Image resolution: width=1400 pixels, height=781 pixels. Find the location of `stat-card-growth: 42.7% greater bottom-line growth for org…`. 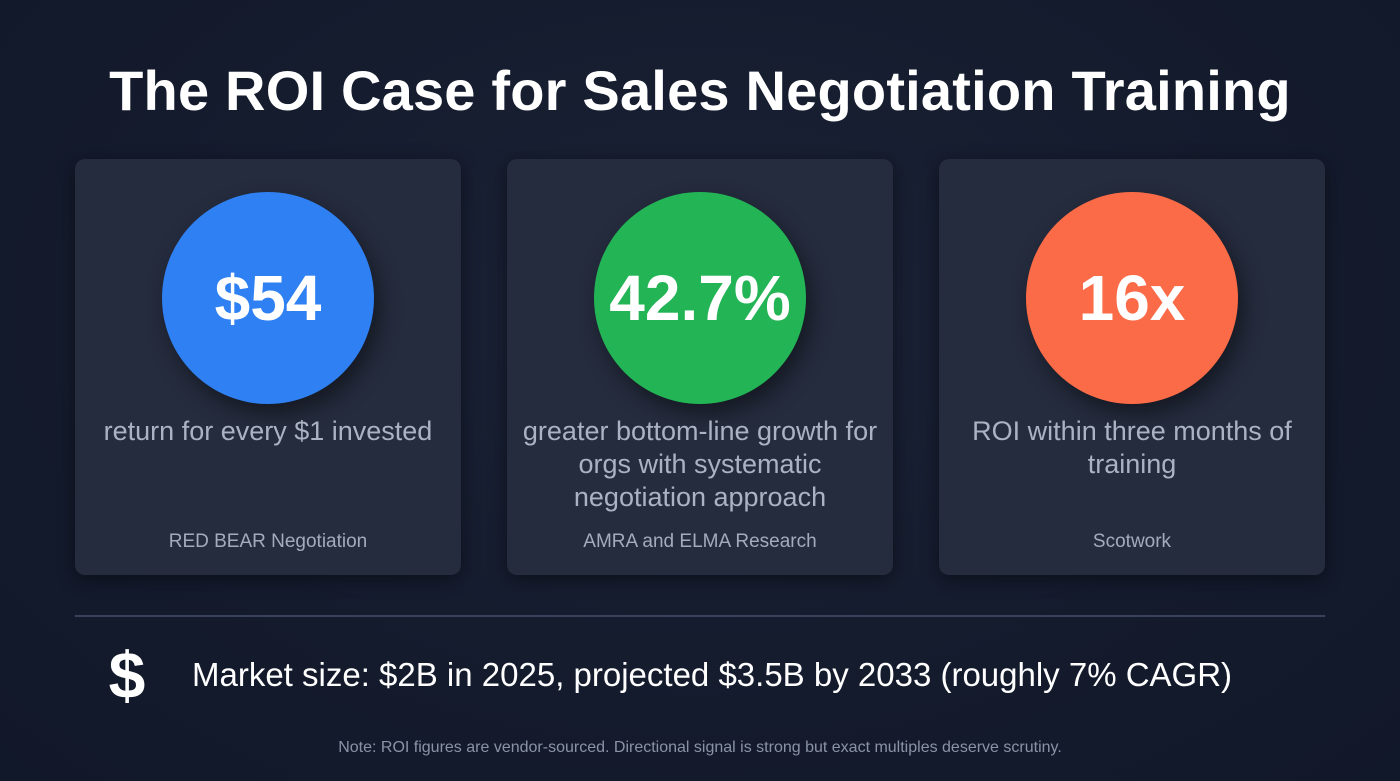

stat-card-growth: 42.7% greater bottom-line growth for org… is located at coordinates (700, 367).